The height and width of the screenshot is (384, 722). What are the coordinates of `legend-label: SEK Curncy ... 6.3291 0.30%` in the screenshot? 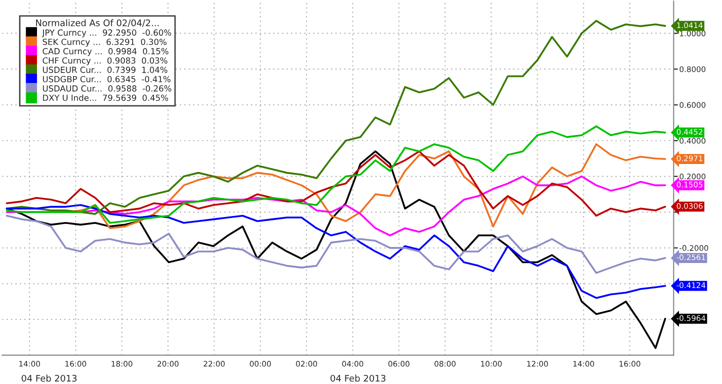 It's located at (104, 42).